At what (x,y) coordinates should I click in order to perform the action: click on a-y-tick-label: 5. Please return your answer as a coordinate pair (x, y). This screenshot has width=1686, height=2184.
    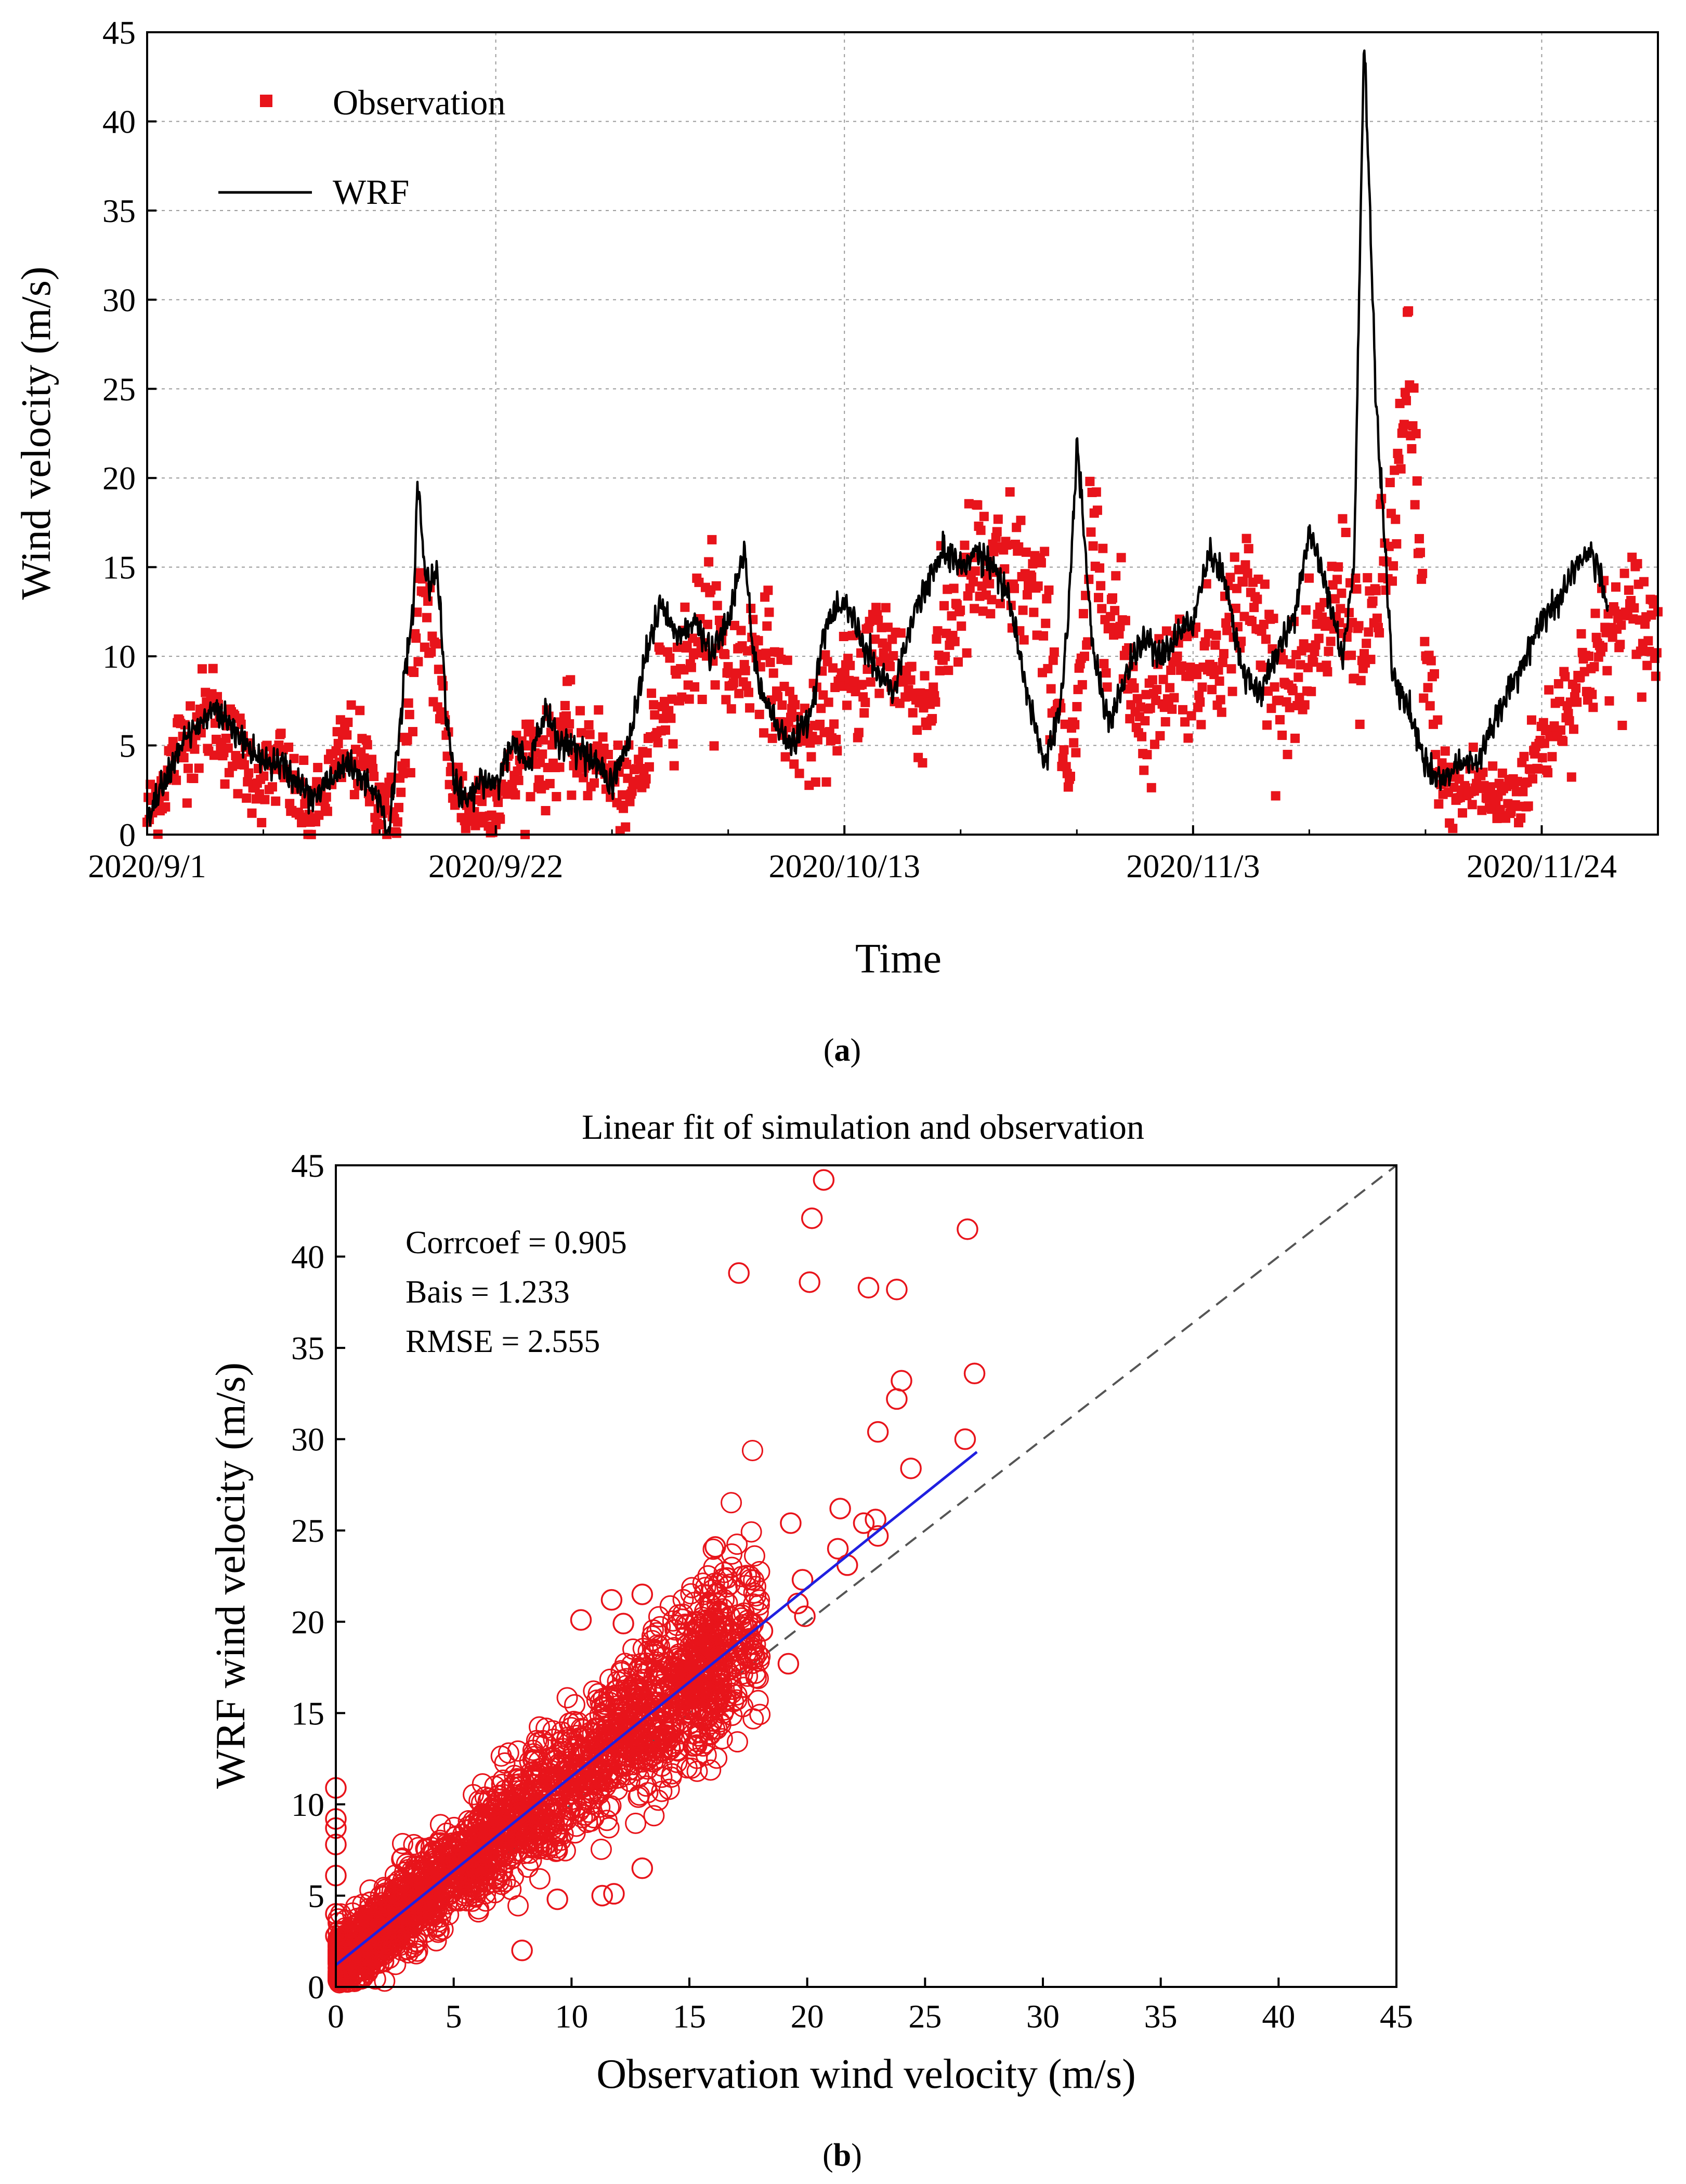
    Looking at the image, I should click on (128, 745).